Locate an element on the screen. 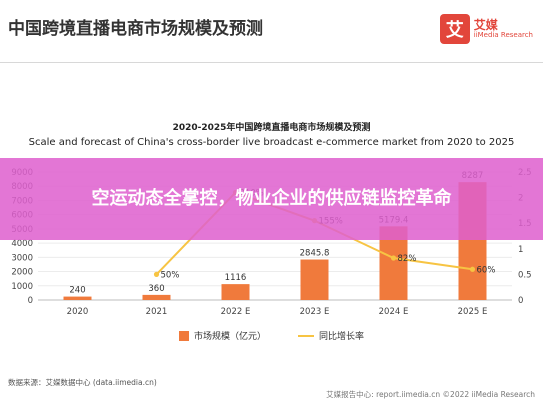 The height and width of the screenshot is (408, 543). y-tick-label: 2000 is located at coordinates (22, 273).